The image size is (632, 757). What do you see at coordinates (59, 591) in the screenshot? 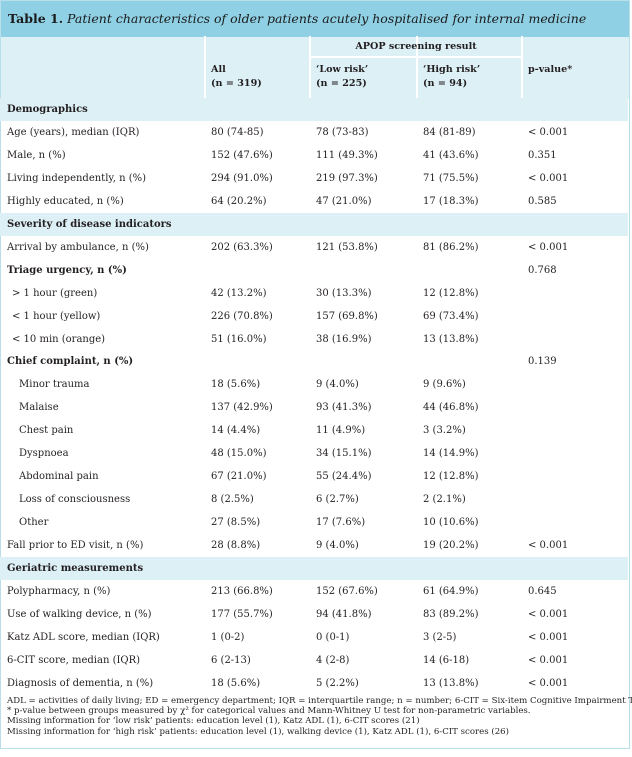
I see `row-label: Polypharmacy, n (%)` at bounding box center [59, 591].